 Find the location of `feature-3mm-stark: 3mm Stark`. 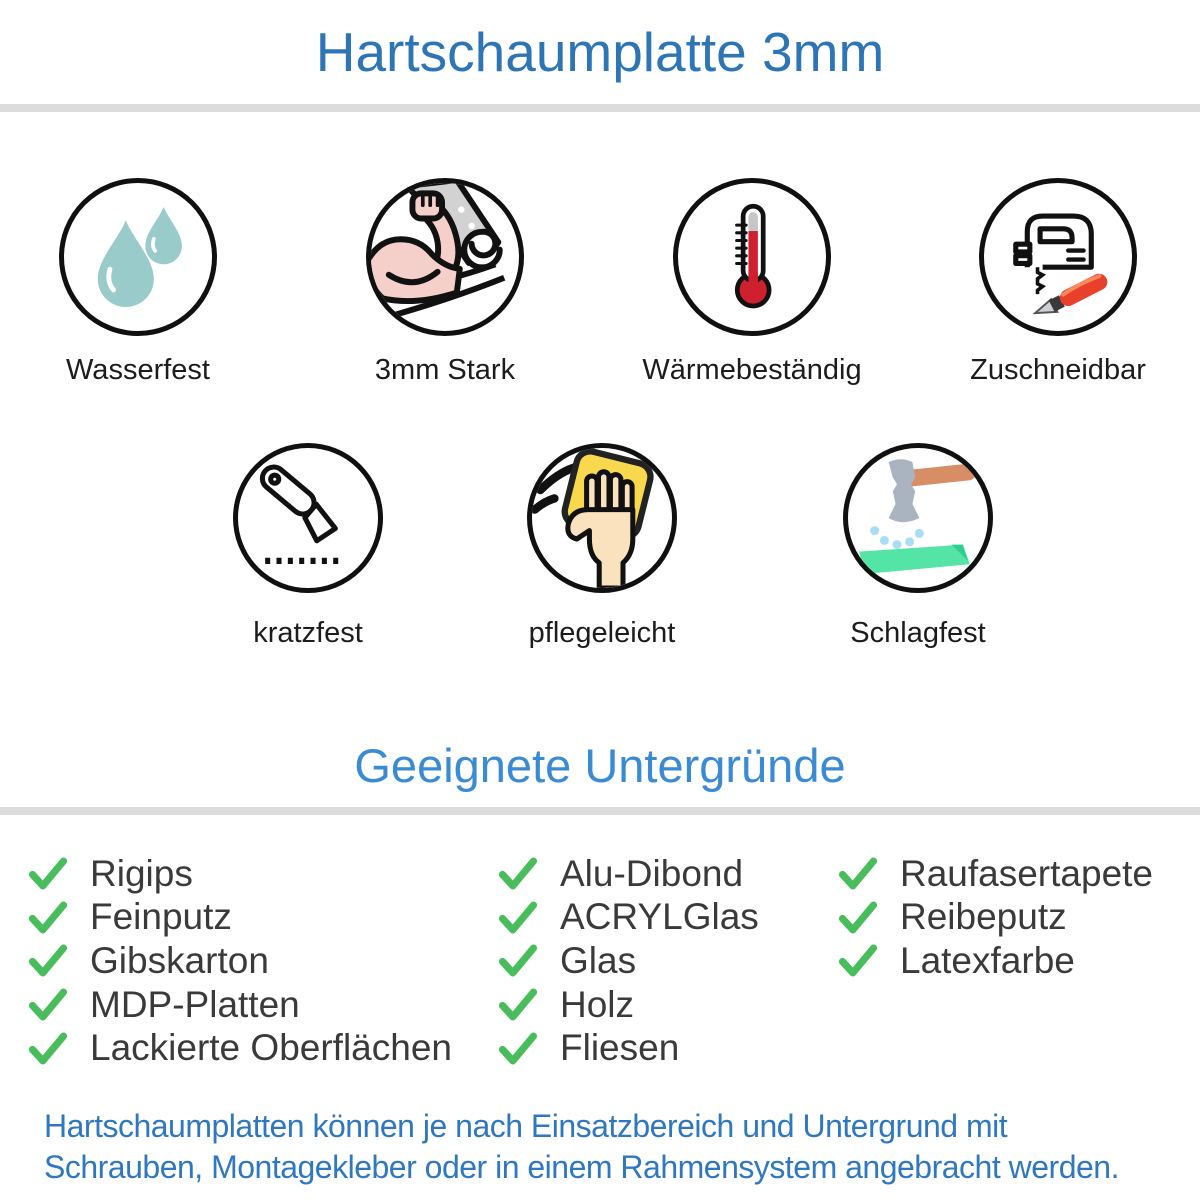

feature-3mm-stark: 3mm Stark is located at coordinates (445, 282).